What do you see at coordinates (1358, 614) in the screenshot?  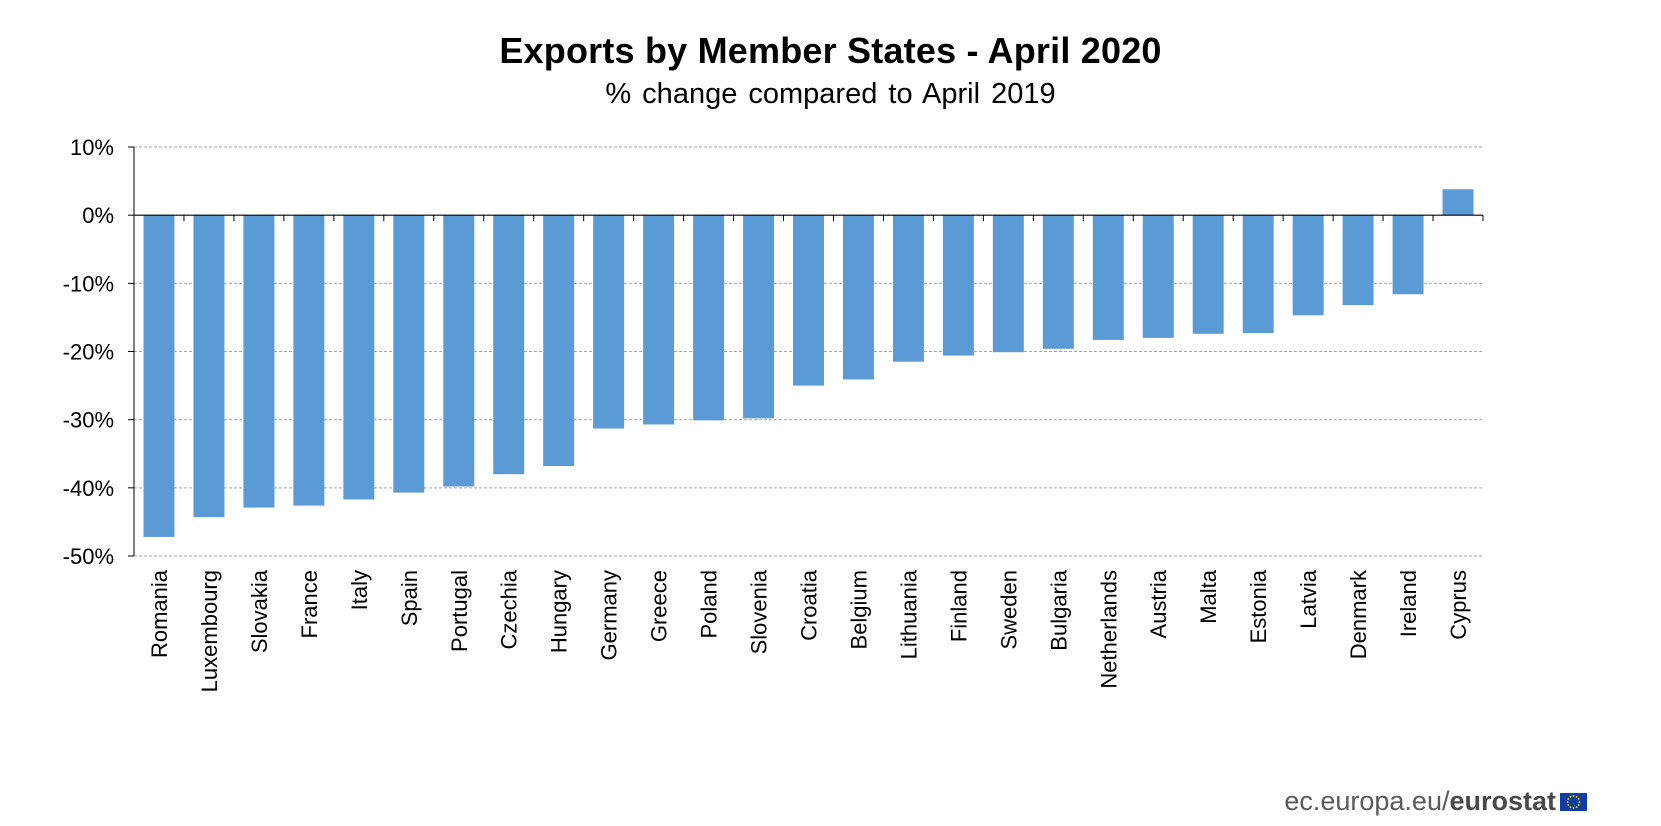 I see `category-label: Denmark` at bounding box center [1358, 614].